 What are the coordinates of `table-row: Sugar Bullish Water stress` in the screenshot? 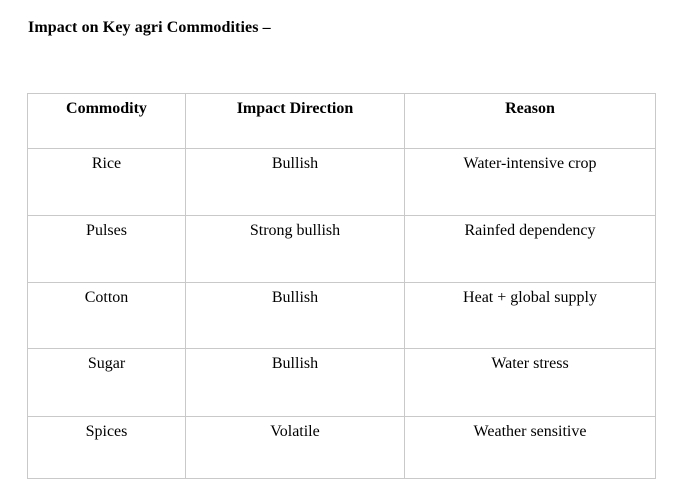 It's located at (341, 382).